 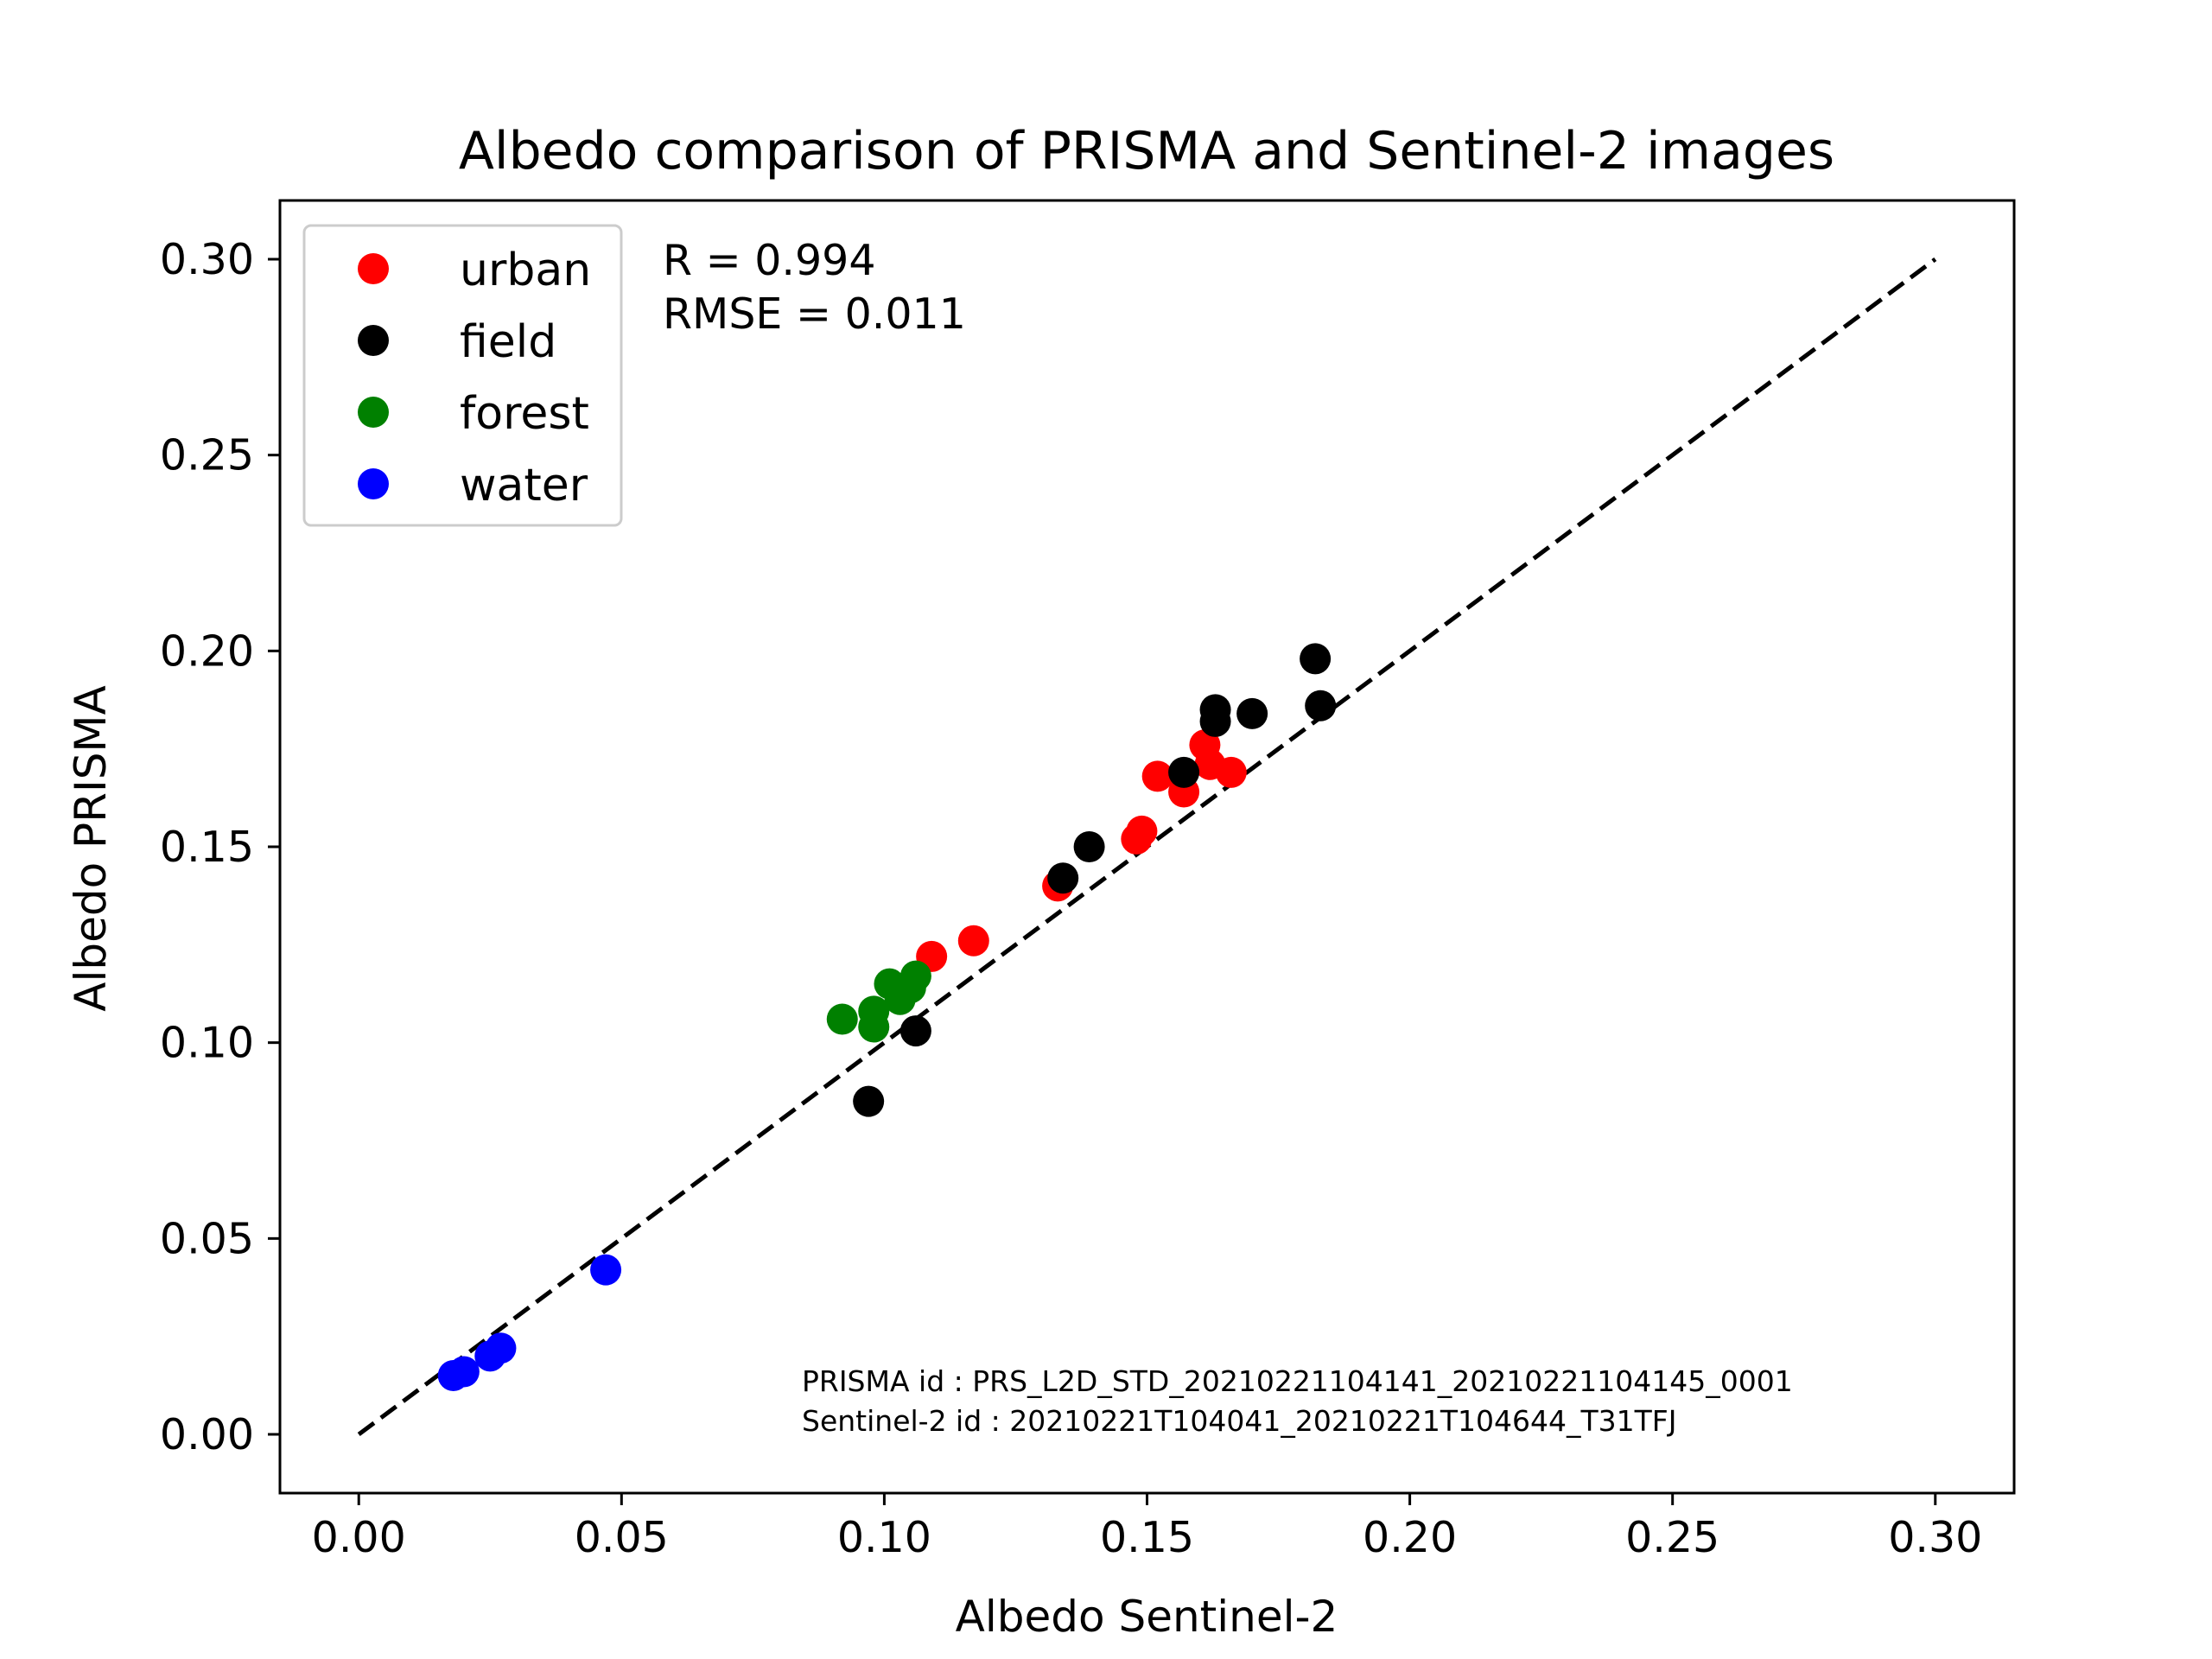 I want to click on y-axis-label: Albedo PRISMA, so click(x=91, y=848).